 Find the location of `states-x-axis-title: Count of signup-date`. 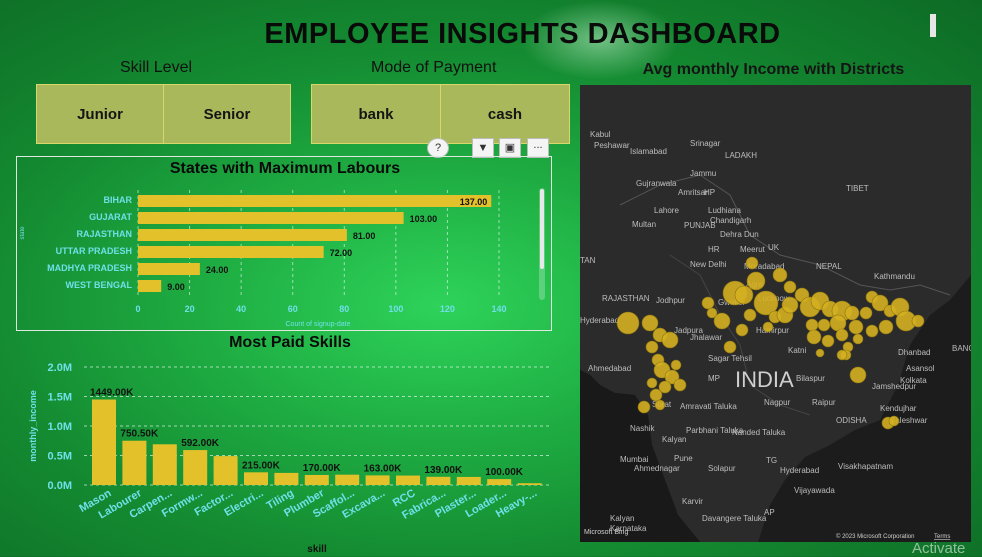

states-x-axis-title: Count of signup-date is located at coordinates (318, 324).